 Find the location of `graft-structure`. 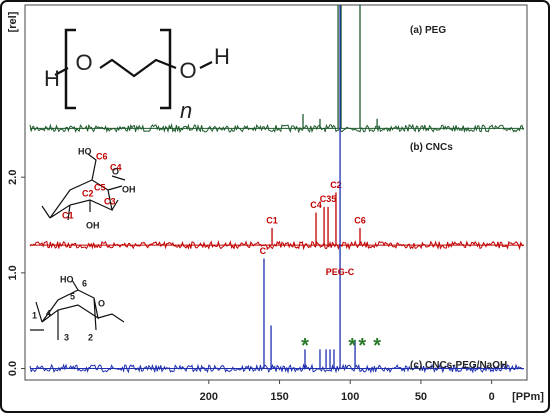

graft-structure is located at coordinates (77, 309).